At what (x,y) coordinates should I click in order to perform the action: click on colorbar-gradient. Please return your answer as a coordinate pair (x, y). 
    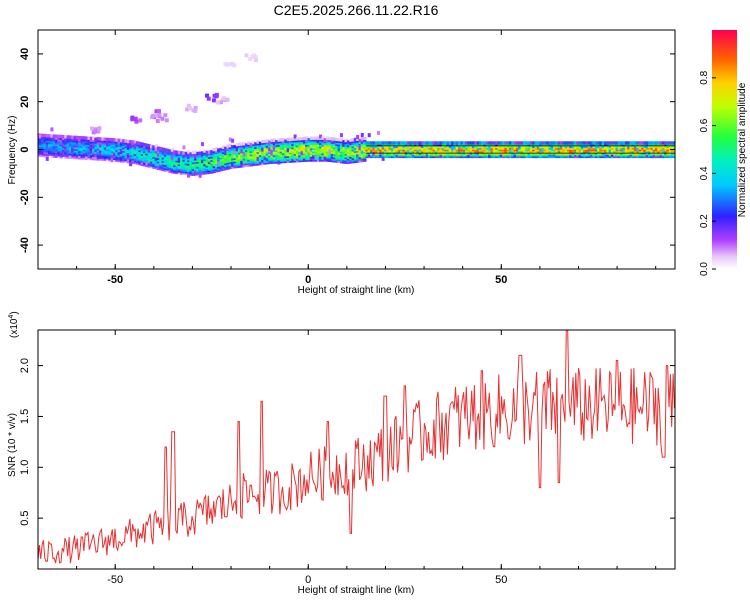
    Looking at the image, I should click on (724, 149).